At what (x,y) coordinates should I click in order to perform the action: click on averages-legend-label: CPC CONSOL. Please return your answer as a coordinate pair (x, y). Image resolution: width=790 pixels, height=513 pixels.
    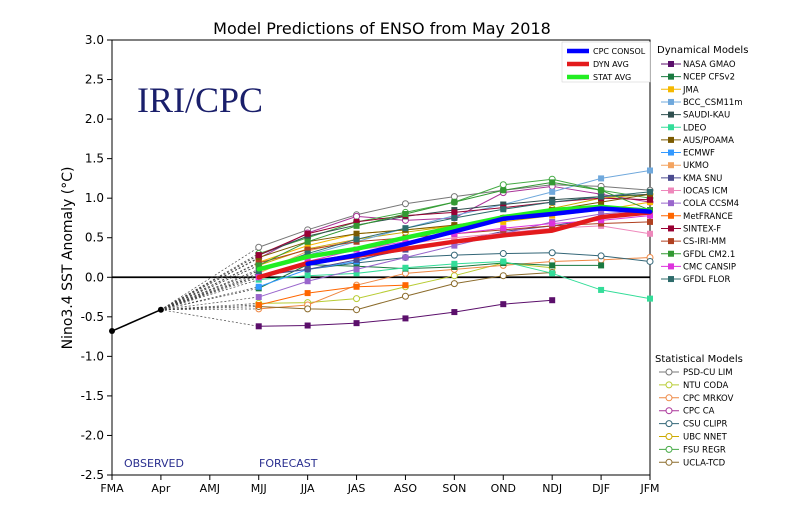
    Looking at the image, I should click on (619, 51).